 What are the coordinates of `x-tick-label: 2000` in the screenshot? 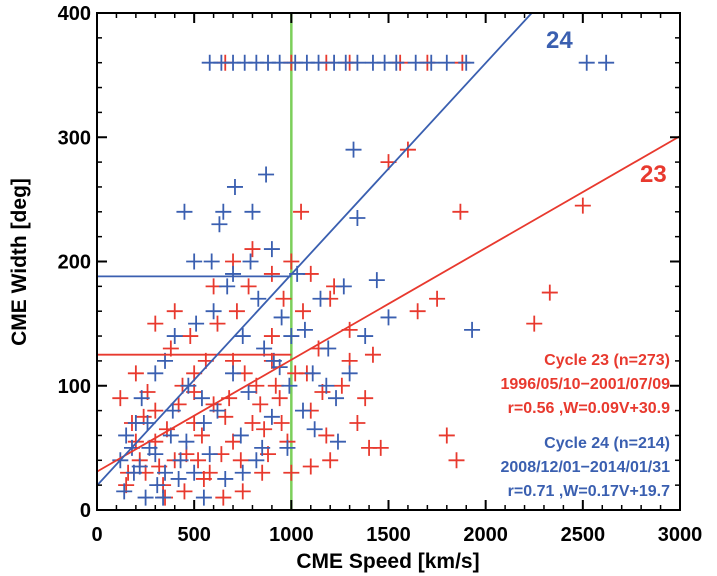 It's located at (485, 535).